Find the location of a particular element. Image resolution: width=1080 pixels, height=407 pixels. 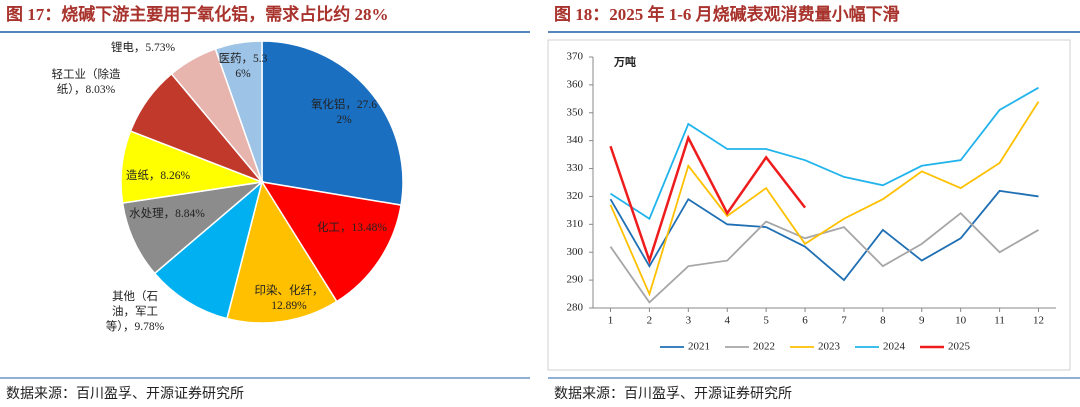

y-tick-label: 350 is located at coordinates (575, 112).